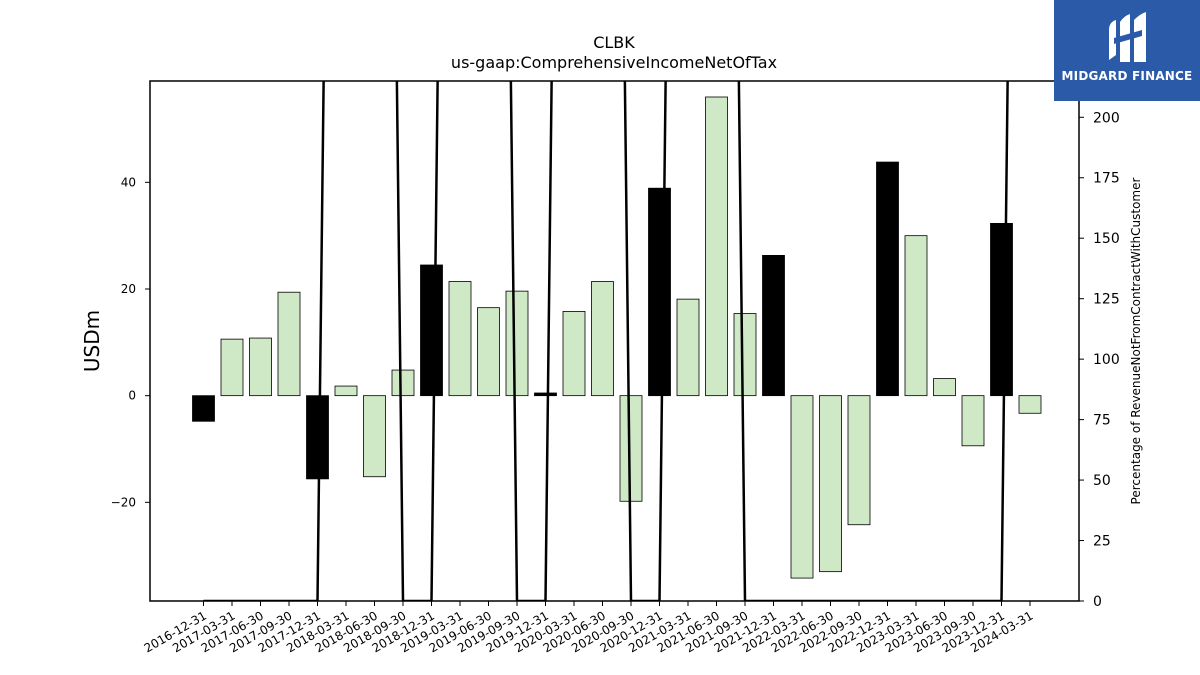 The image size is (1200, 675). I want to click on y2-tick-label: 50, so click(1102, 481).